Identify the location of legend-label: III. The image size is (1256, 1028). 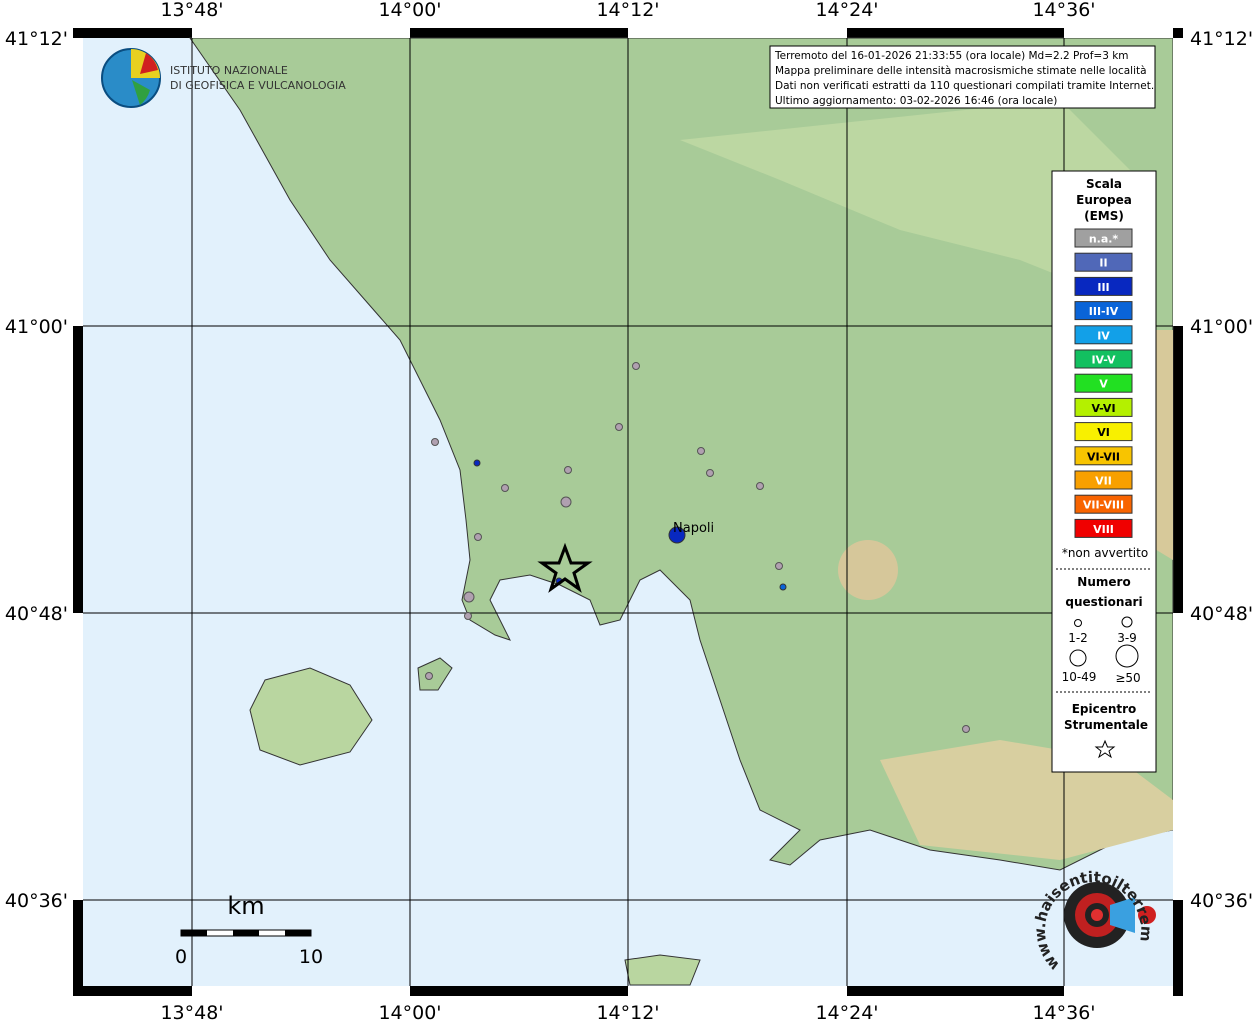
(1103, 287).